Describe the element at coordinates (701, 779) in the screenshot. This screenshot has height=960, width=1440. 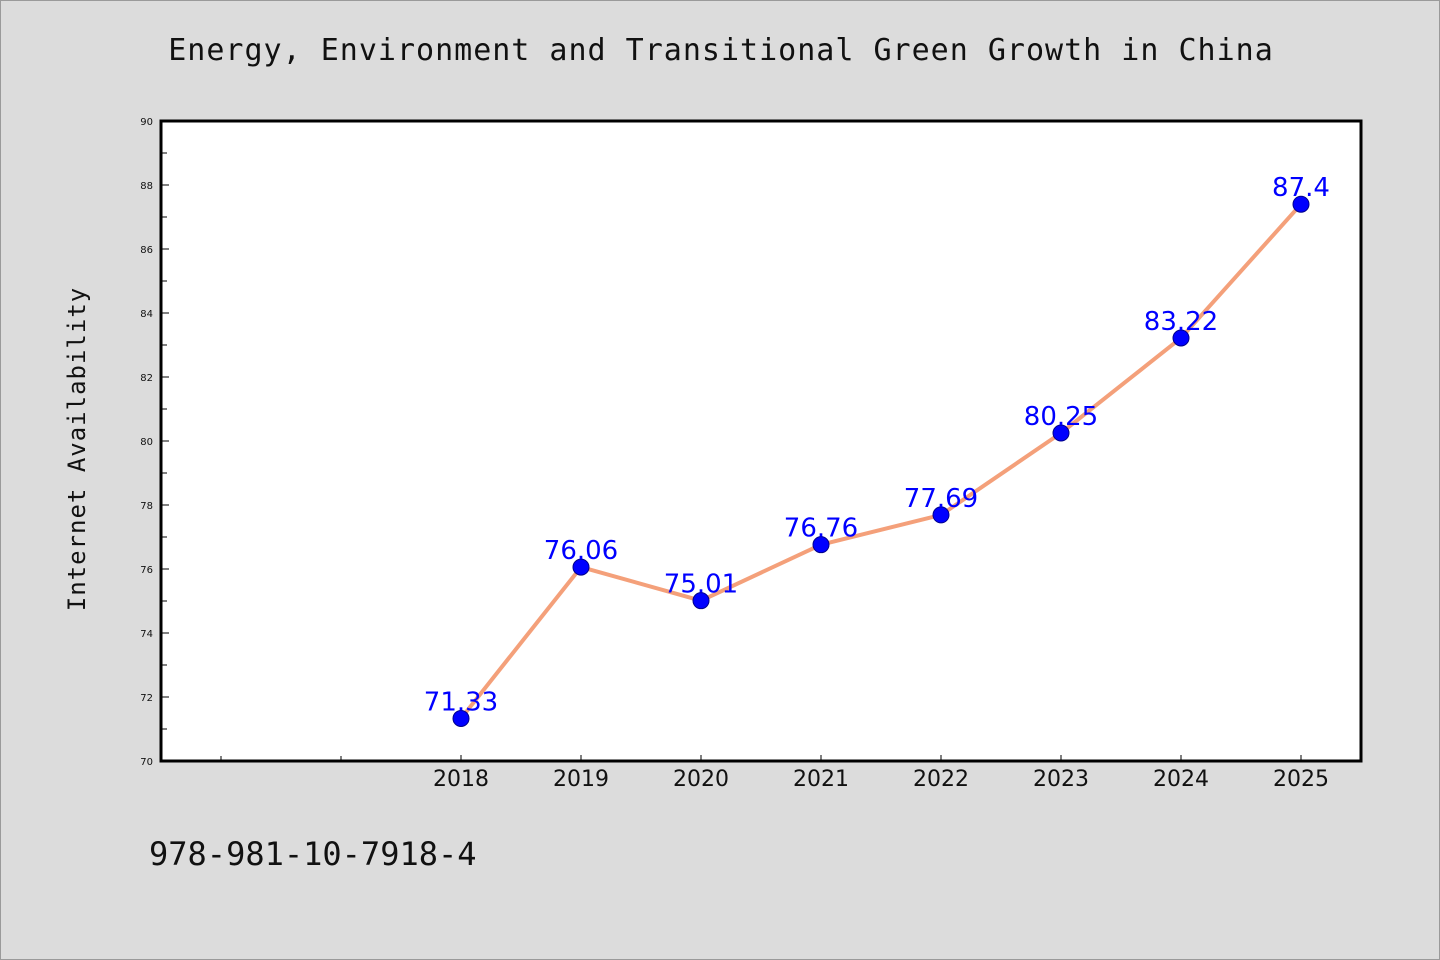
I see `x-tick-label: 2020` at that location.